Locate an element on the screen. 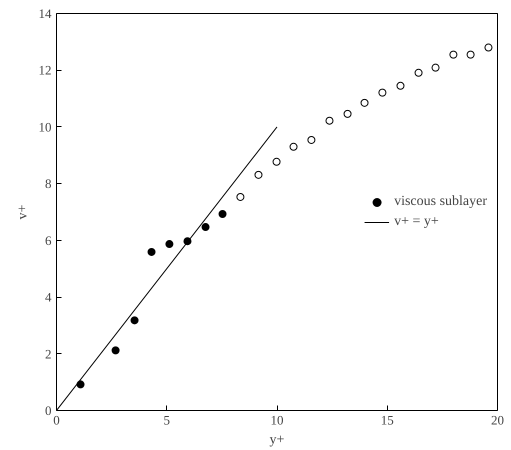 This screenshot has height=450, width=511. y-tick-label: 6 is located at coordinates (48, 240).